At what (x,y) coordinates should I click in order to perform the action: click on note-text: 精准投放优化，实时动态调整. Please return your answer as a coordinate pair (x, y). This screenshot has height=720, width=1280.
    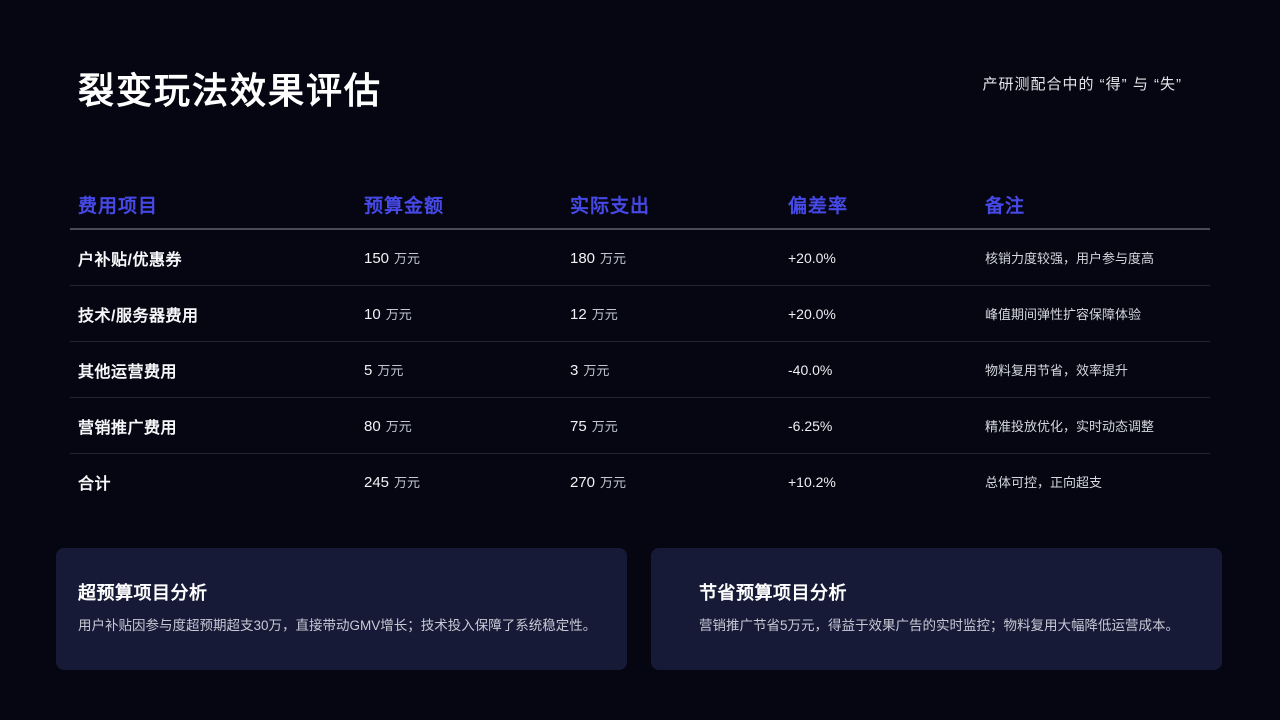
    Looking at the image, I should click on (1070, 426).